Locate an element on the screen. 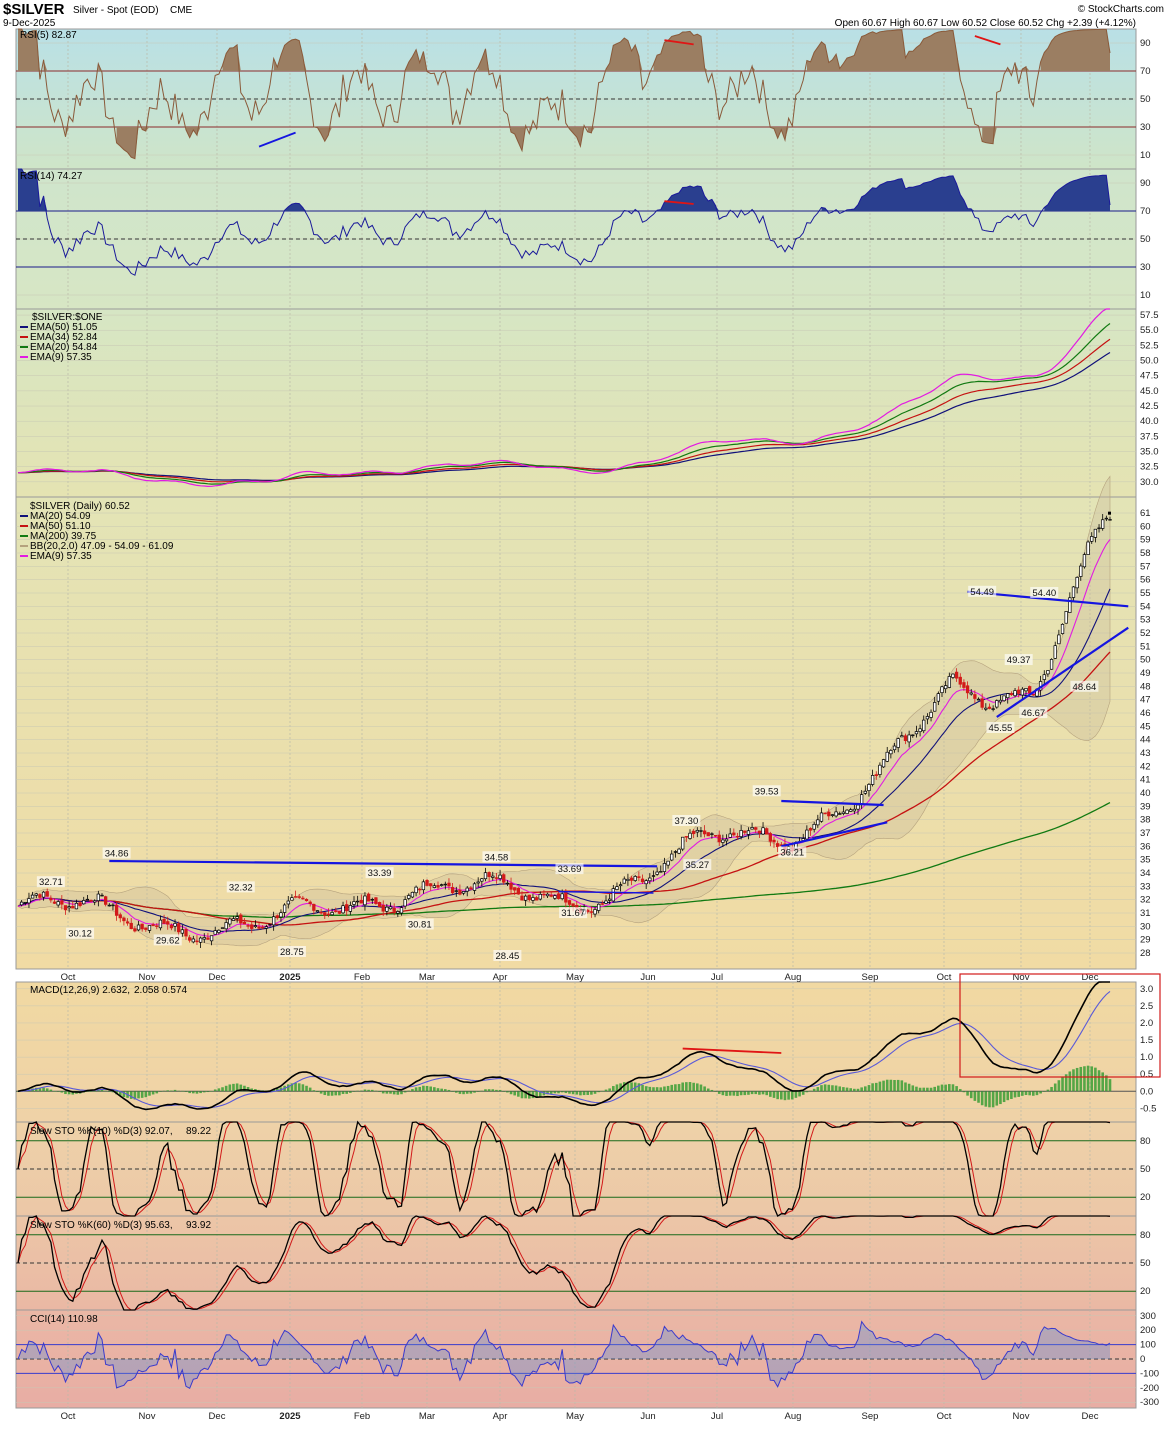 The width and height of the screenshot is (1175, 1430). price-tick: 34 is located at coordinates (1145, 873).